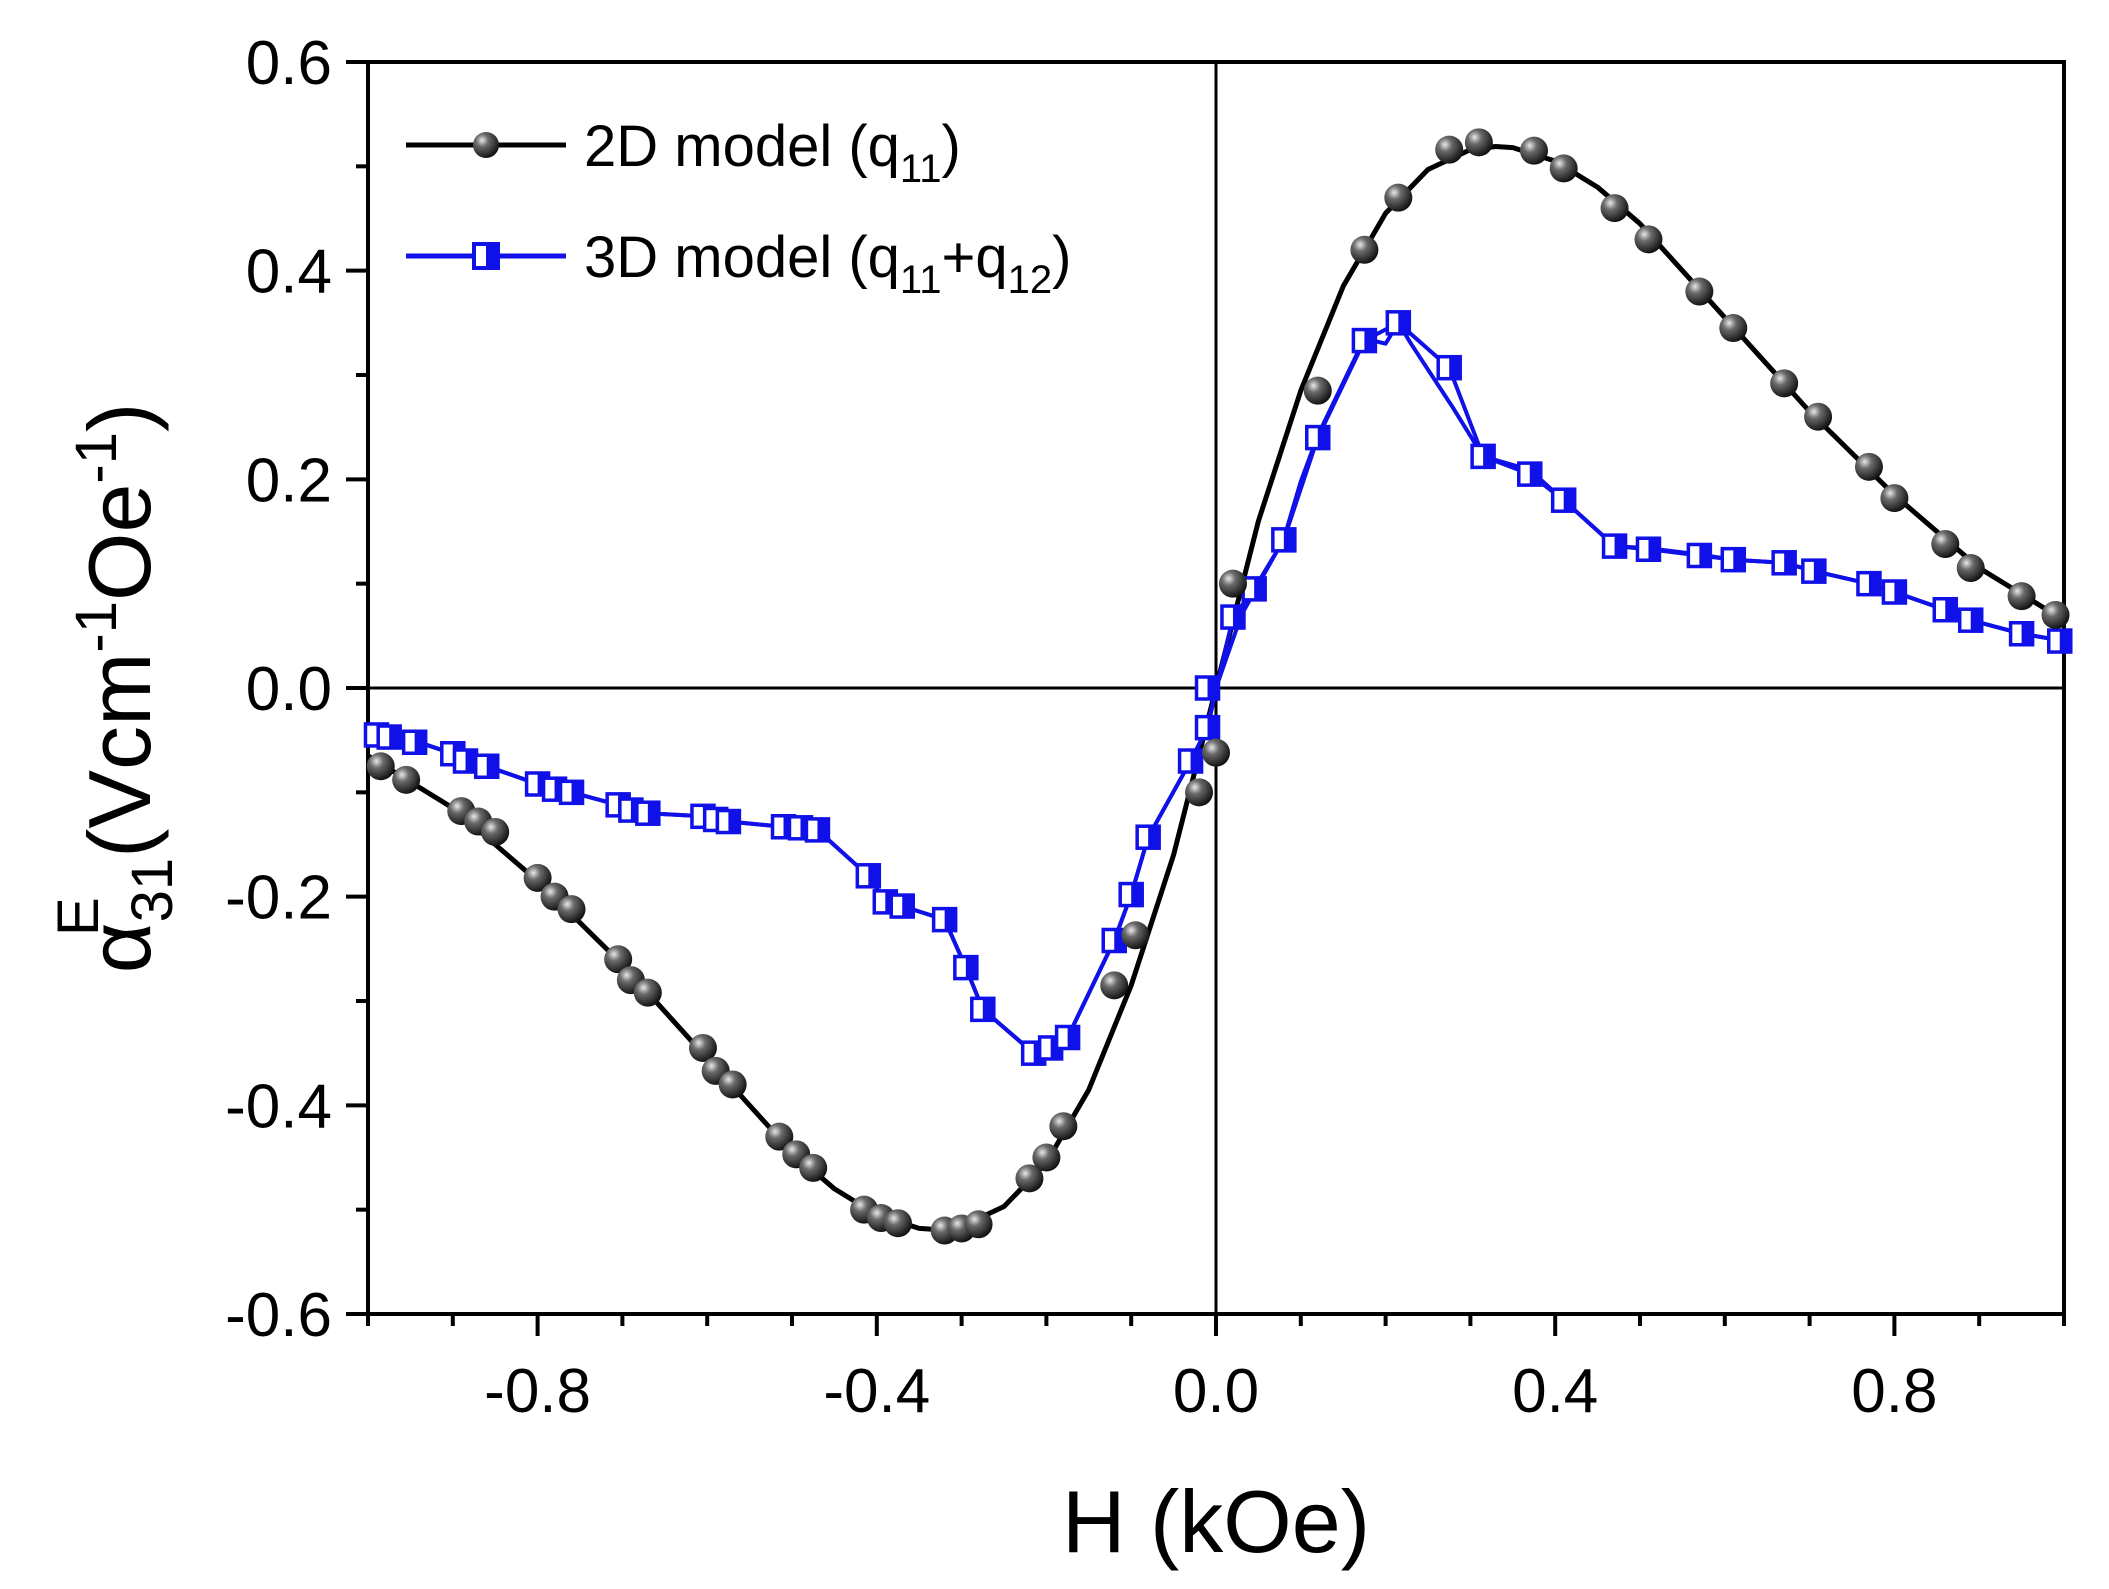 The image size is (2109, 1589). What do you see at coordinates (152, 890) in the screenshot?
I see `y-axis-subscript: 31` at bounding box center [152, 890].